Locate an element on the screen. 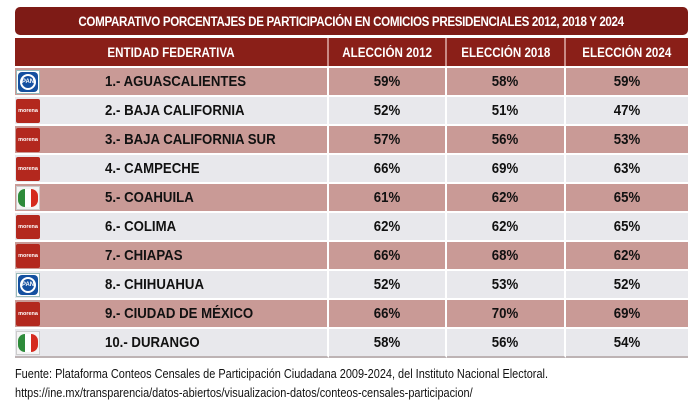  header-2018: ELECCIÓN 2018 is located at coordinates (506, 52).